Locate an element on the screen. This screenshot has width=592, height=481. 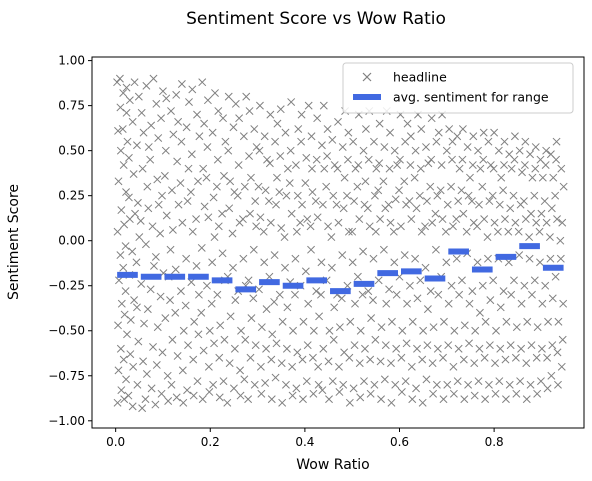
legend-avg-swatch is located at coordinates (367, 97).